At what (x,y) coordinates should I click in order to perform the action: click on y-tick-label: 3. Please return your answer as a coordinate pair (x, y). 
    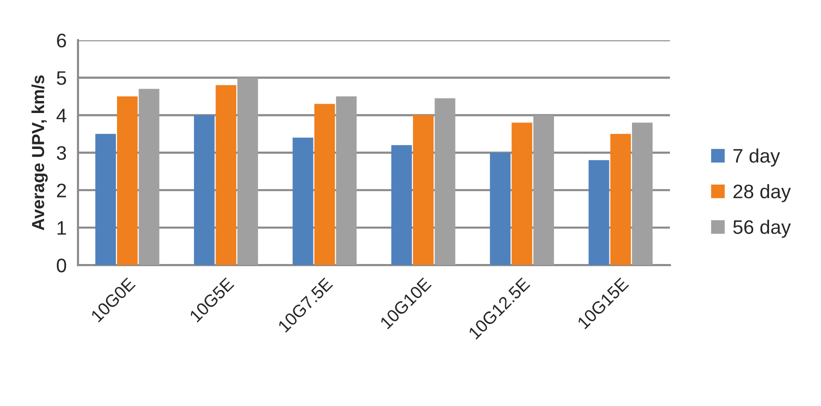
    Looking at the image, I should click on (61, 153).